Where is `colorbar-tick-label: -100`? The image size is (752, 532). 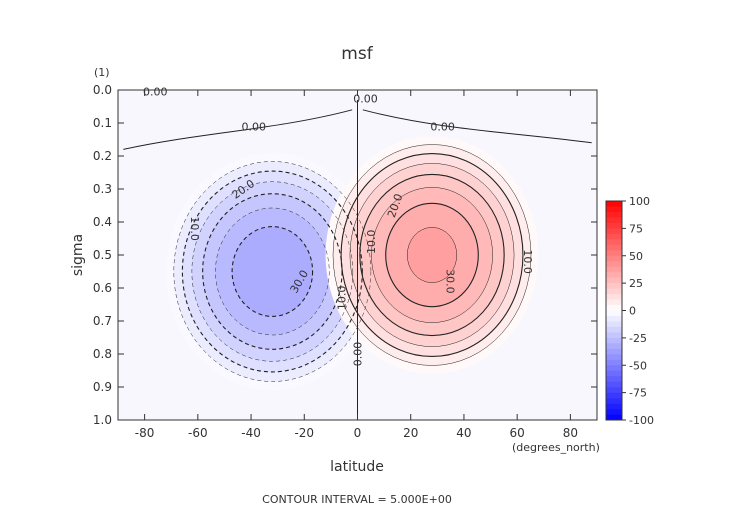
colorbar-tick-label: -100 is located at coordinates (641, 420).